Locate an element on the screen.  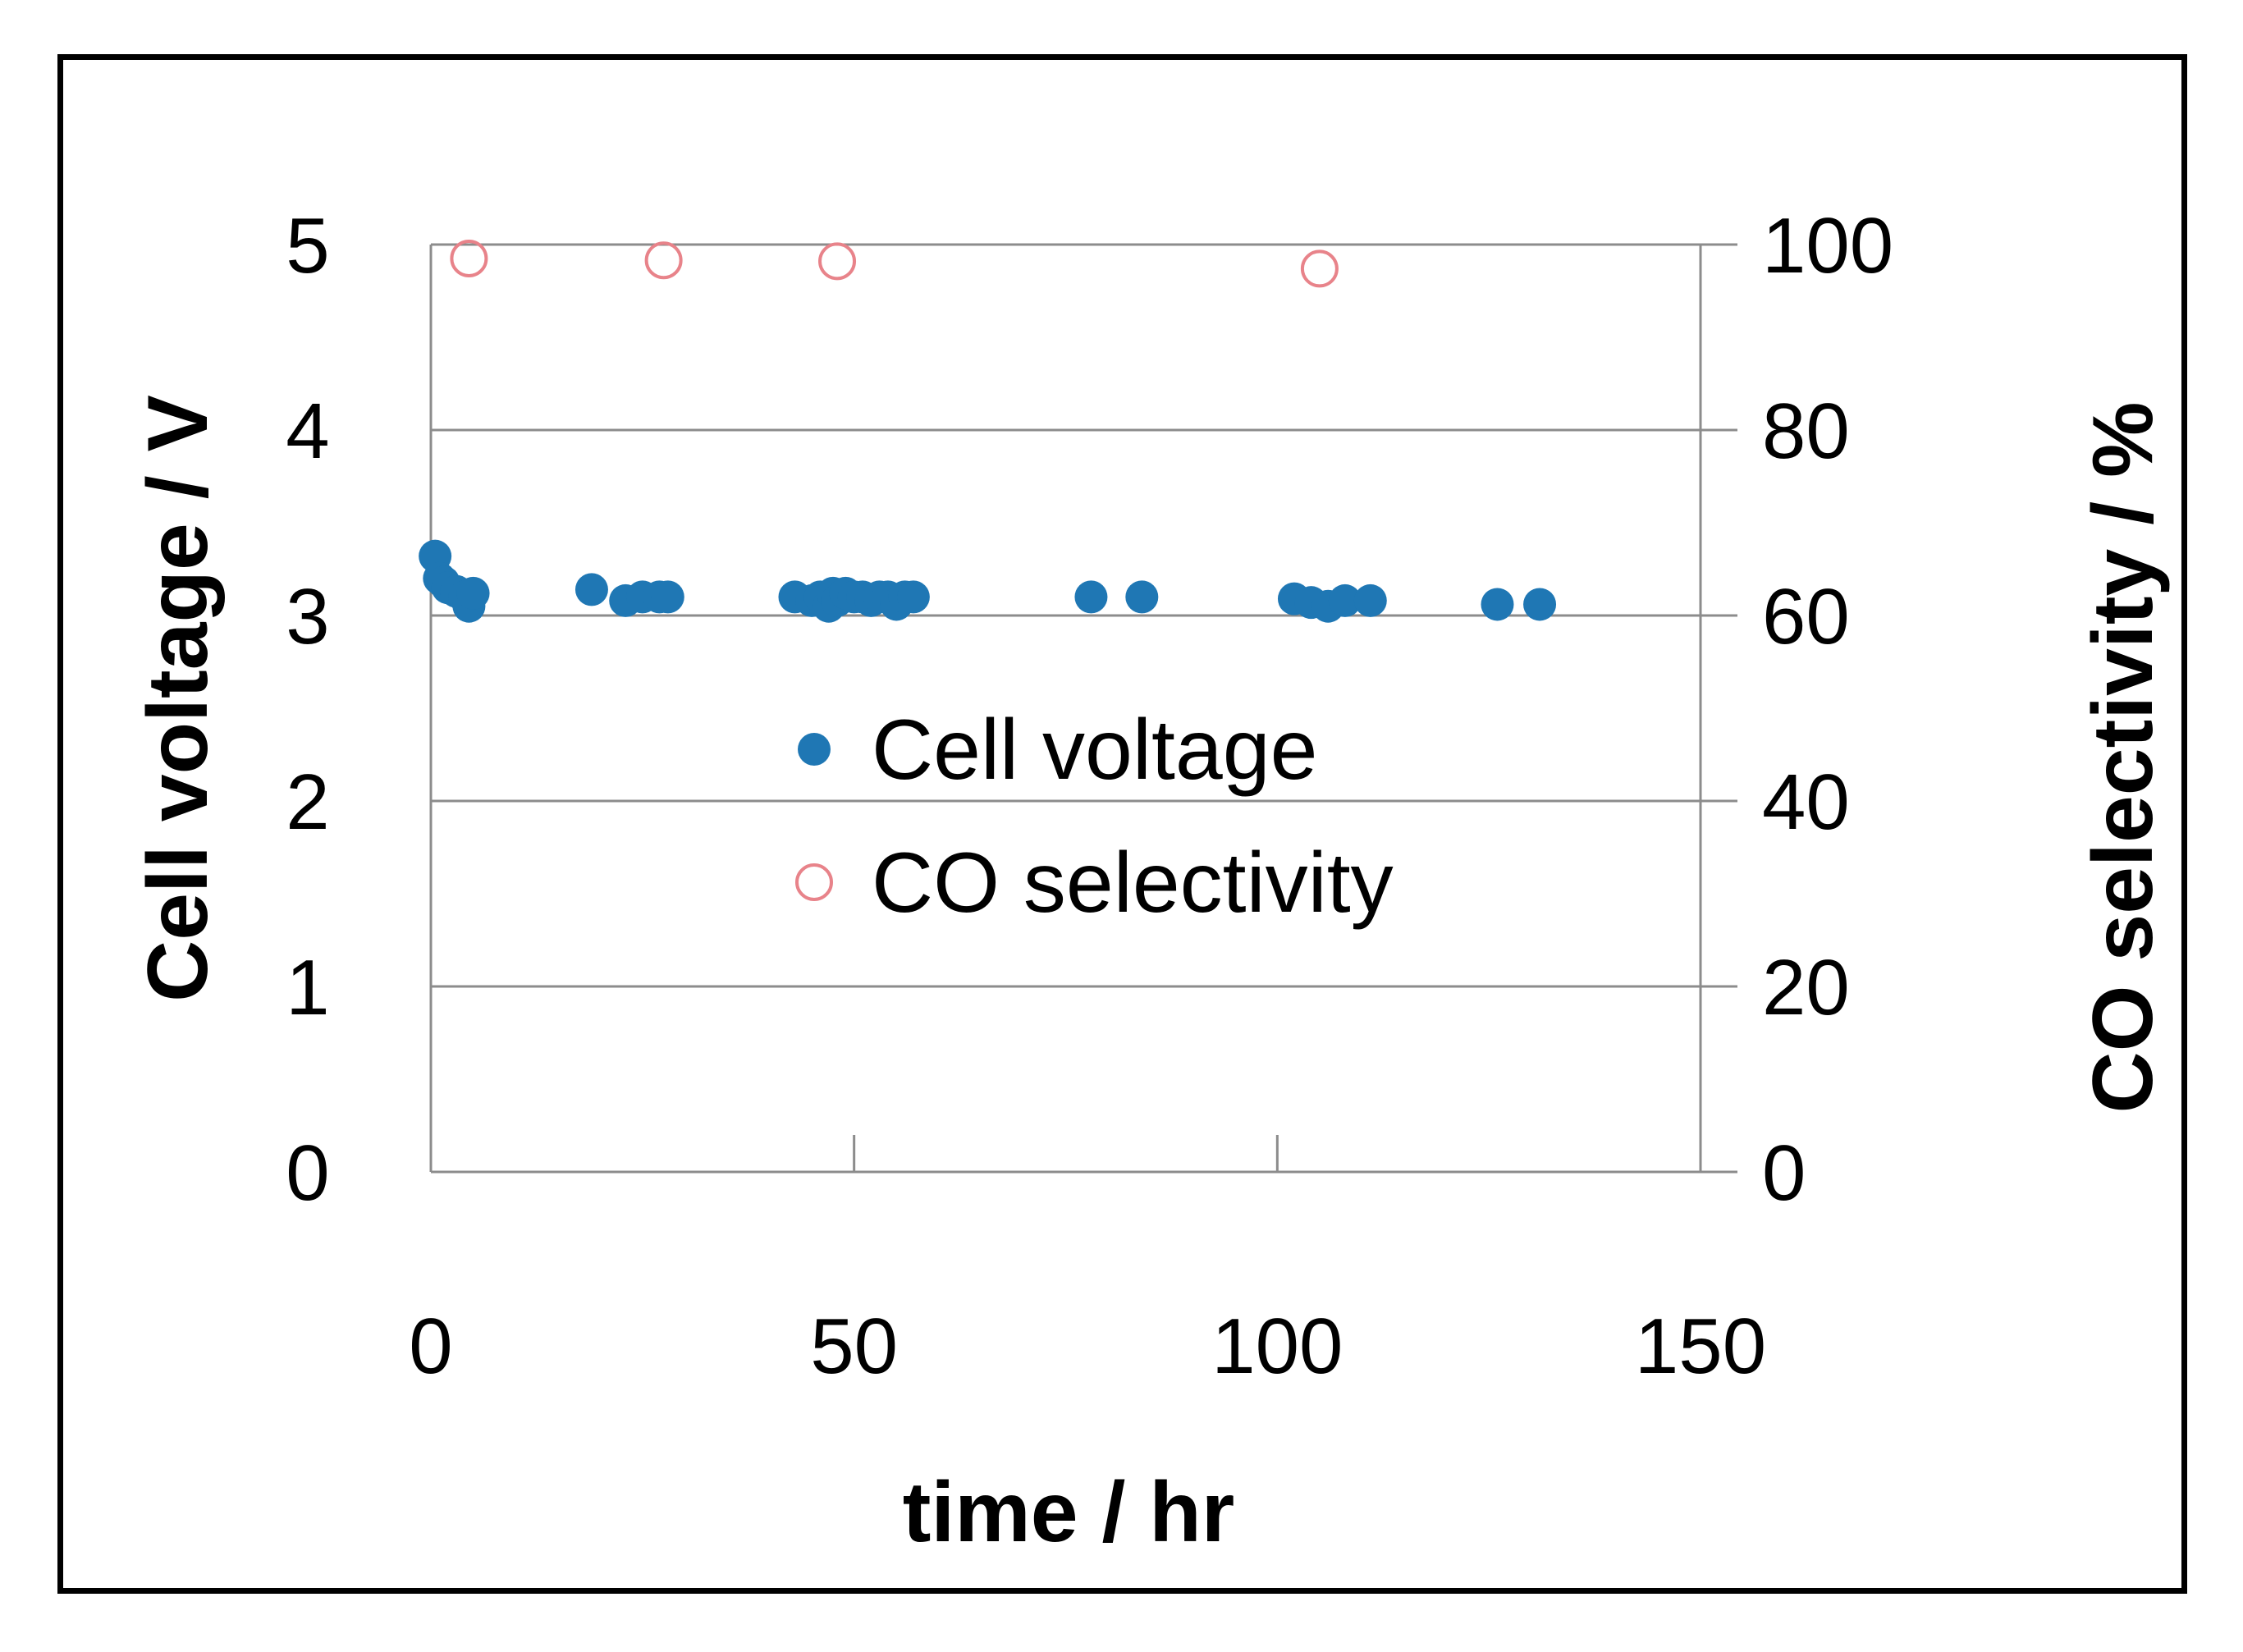
legend-marker-cell-voltage is located at coordinates (814, 749).